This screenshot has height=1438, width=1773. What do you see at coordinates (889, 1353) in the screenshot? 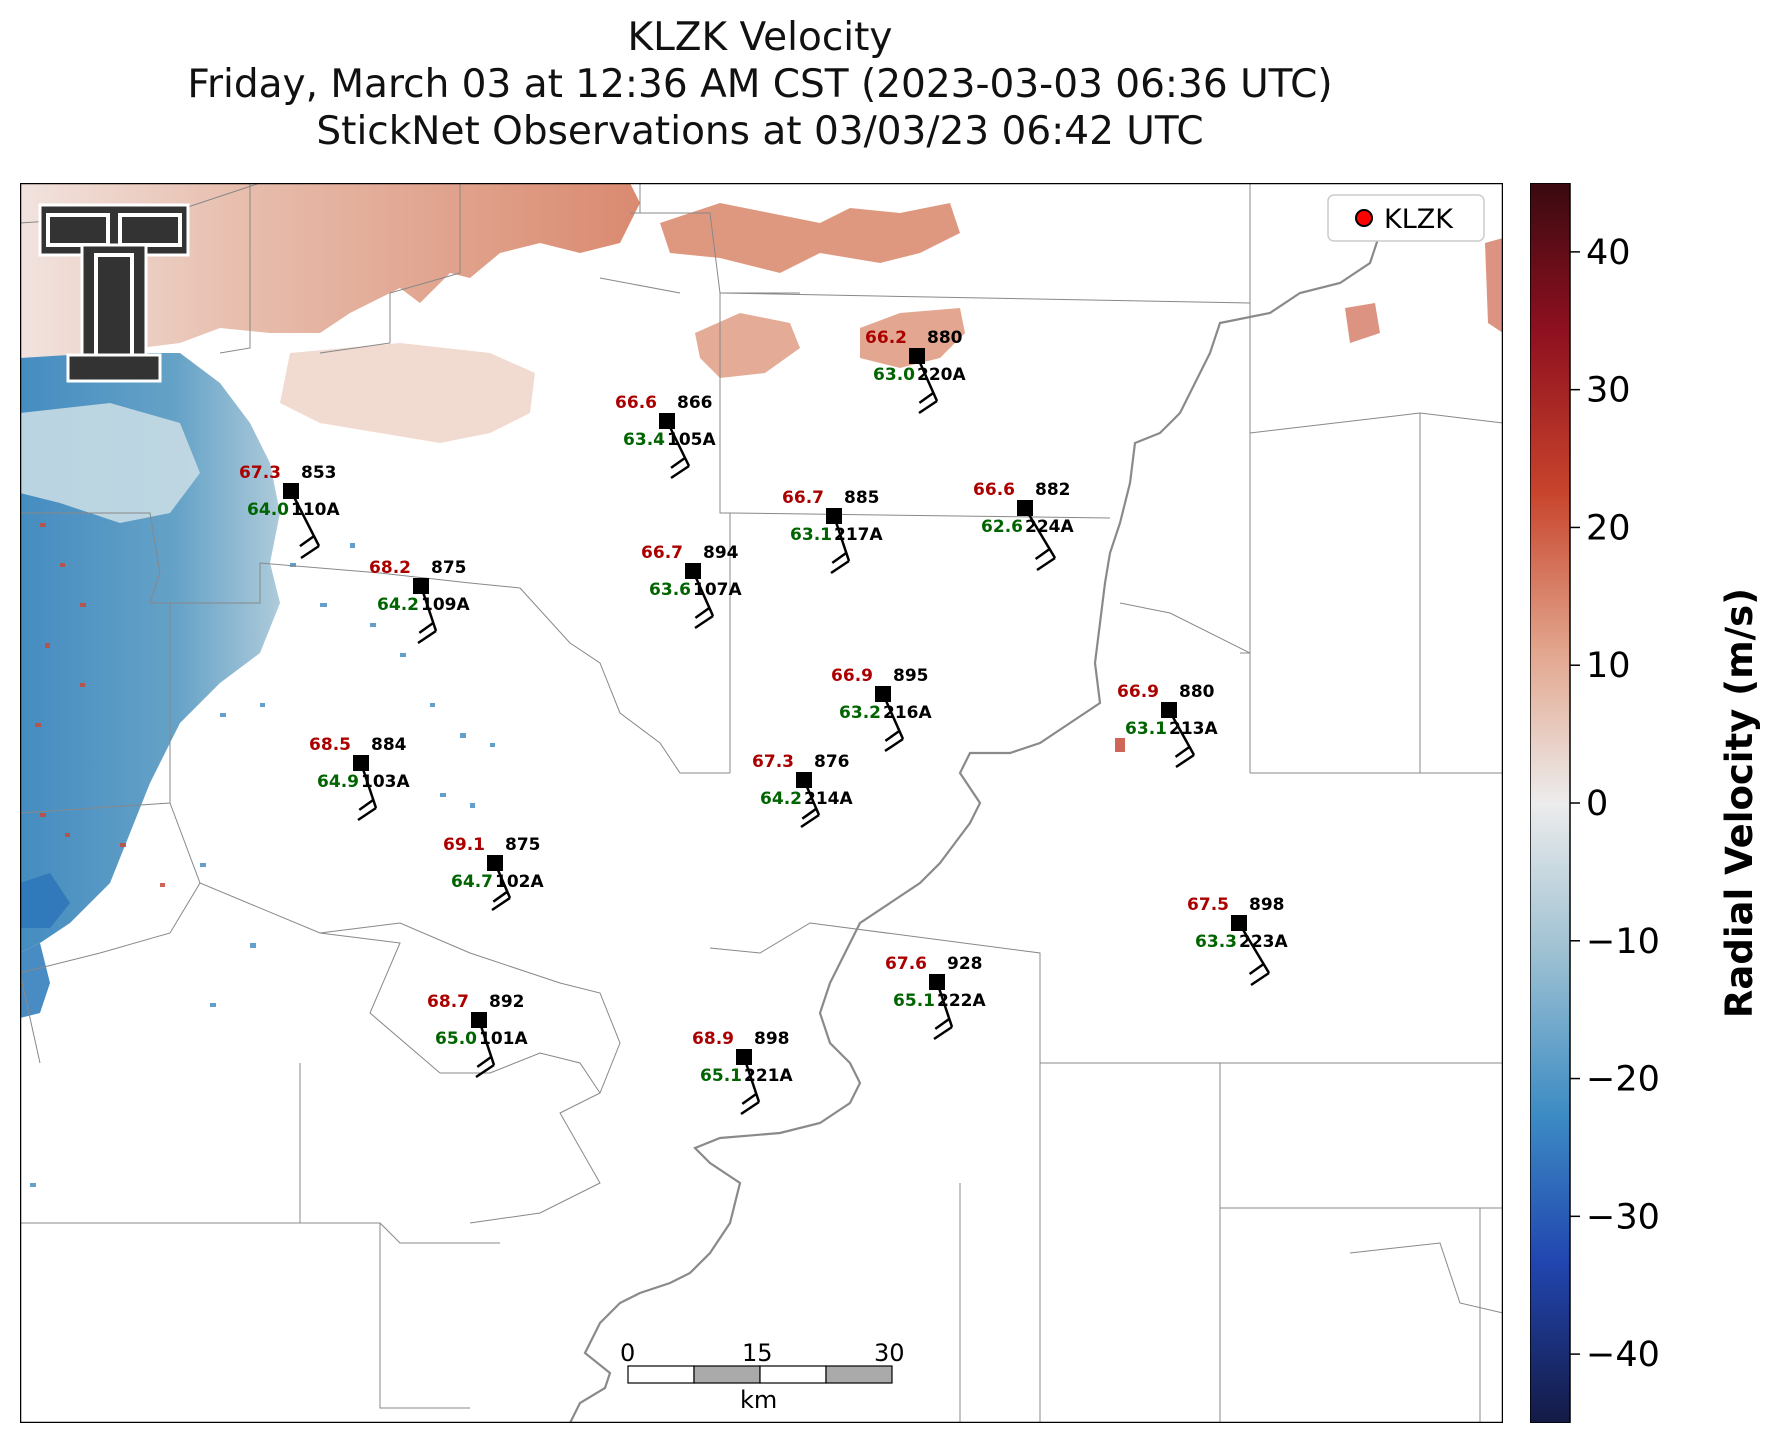
I see `scale-label-30: 30` at bounding box center [889, 1353].